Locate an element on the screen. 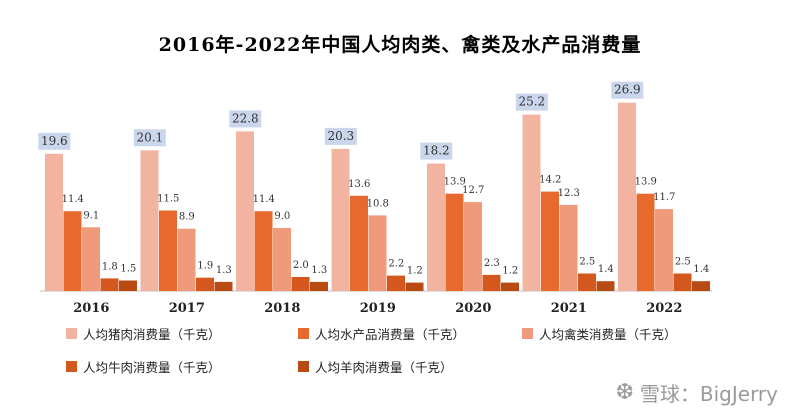 The width and height of the screenshot is (800, 418). legend-swatch-pork is located at coordinates (71, 333).